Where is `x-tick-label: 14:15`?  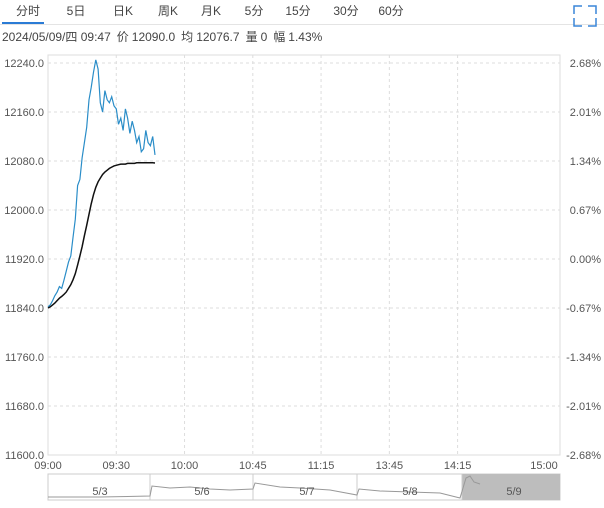 x-tick-label: 14:15 is located at coordinates (458, 466).